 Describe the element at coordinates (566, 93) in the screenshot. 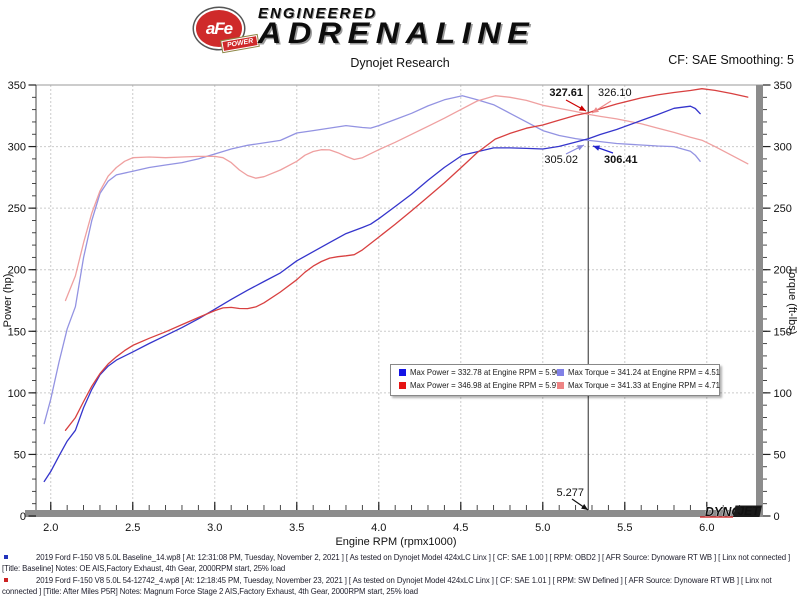

I see `annotation-327.61: 327.61` at that location.